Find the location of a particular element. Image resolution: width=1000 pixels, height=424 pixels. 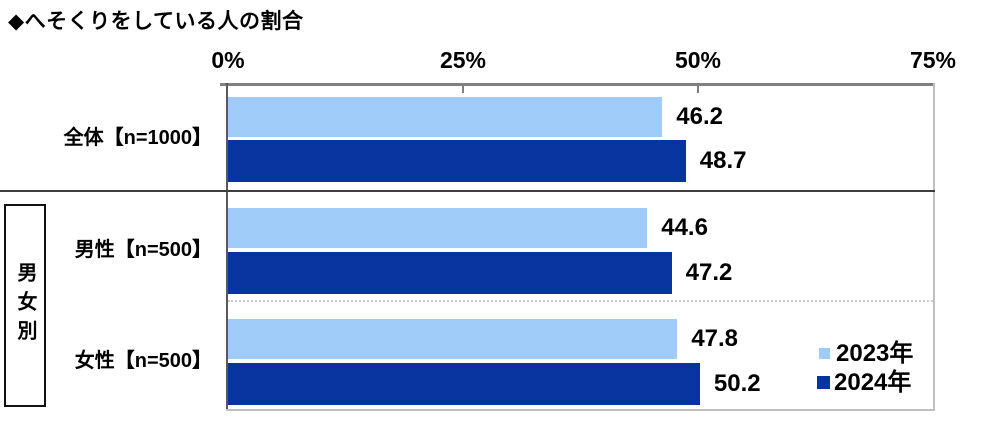

bar-value-label: 46.2 is located at coordinates (699, 116).